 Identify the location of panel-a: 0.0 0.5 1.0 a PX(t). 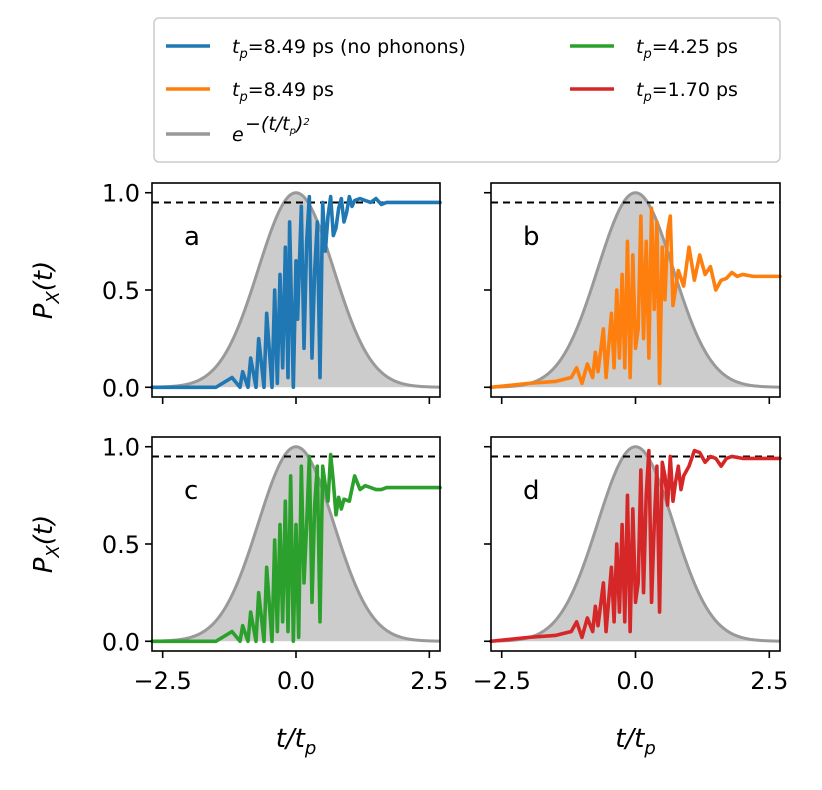
(235, 292).